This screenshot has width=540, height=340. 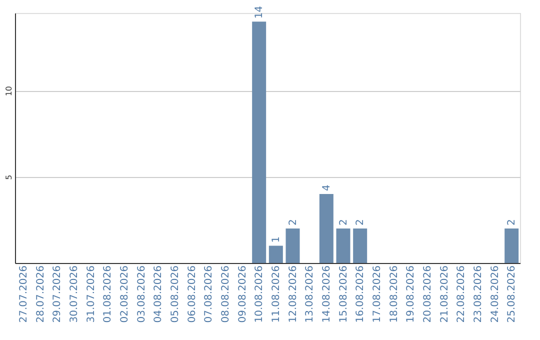 What do you see at coordinates (444, 294) in the screenshot?
I see `x-tick-label: 21.08.2026` at bounding box center [444, 294].